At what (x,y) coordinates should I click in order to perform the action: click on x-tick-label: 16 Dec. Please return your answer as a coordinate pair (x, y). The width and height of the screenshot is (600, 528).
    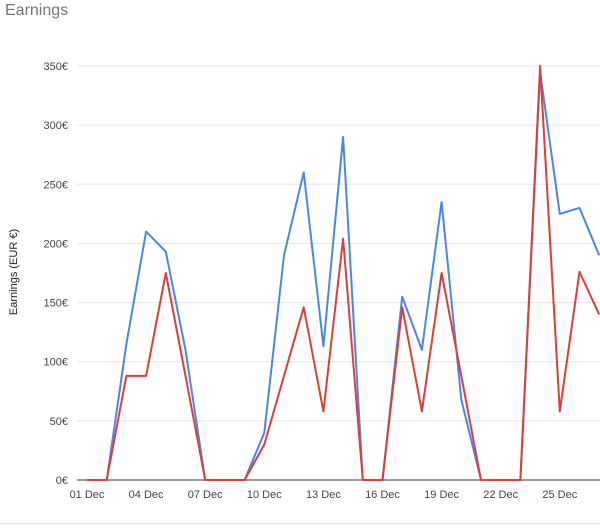
    Looking at the image, I should click on (382, 495).